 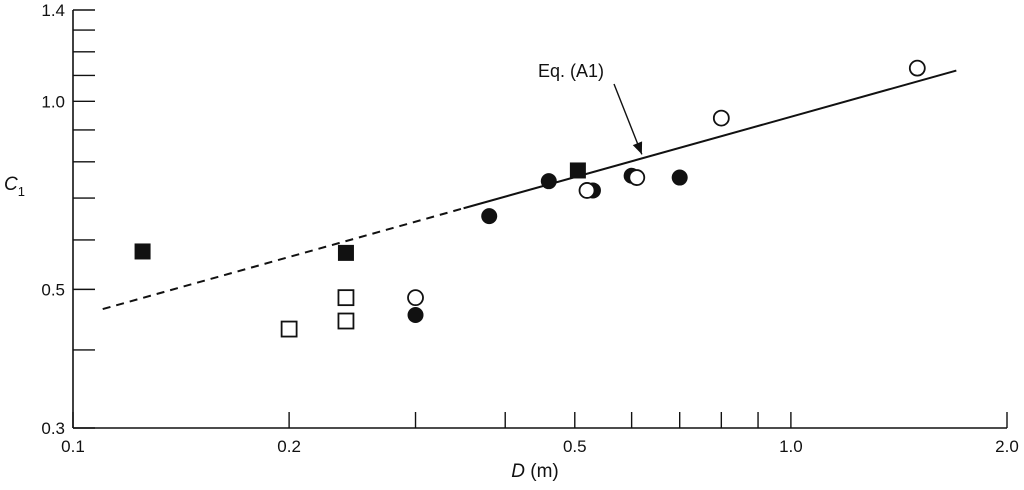 What do you see at coordinates (1007, 446) in the screenshot?
I see `x-tick-label: 2.0` at bounding box center [1007, 446].